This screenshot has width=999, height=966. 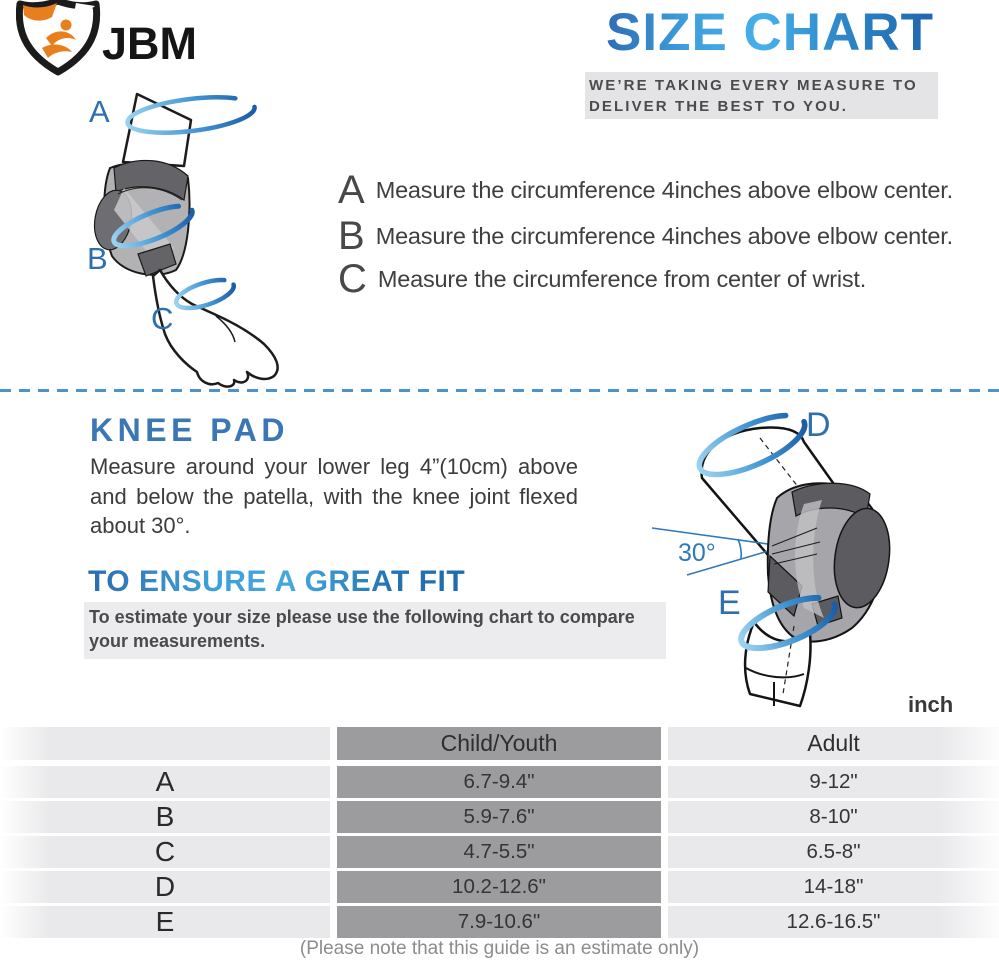 I want to click on measure-ring-a, so click(x=191, y=115).